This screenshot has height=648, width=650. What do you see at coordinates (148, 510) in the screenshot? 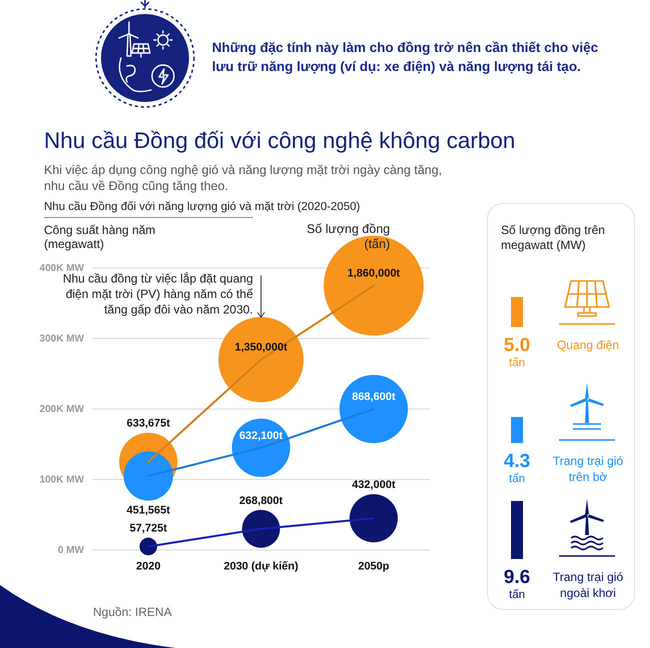
I see `data-label: 451,565t` at bounding box center [148, 510].